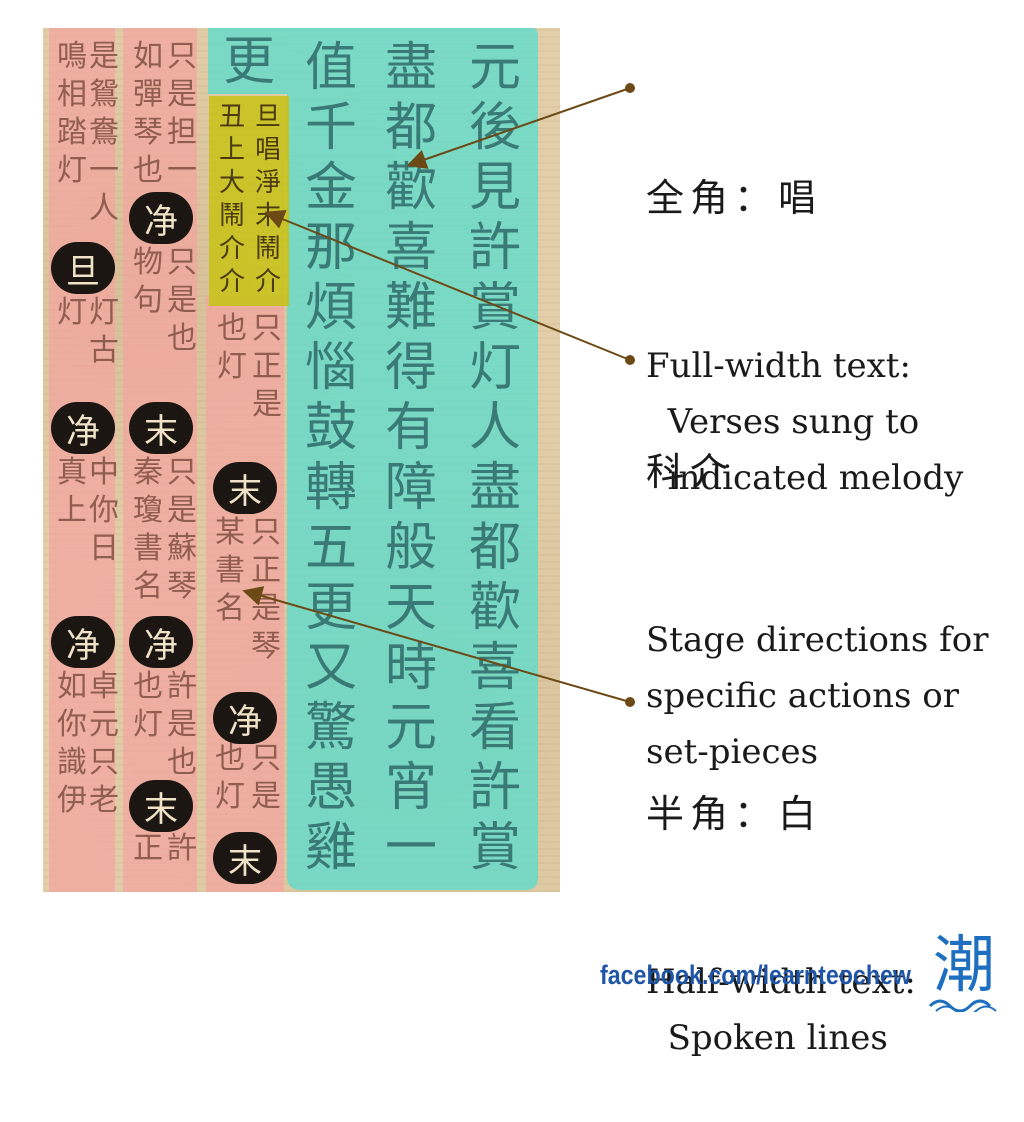  Describe the element at coordinates (266, 777) in the screenshot. I see `print-column: 只是` at that location.